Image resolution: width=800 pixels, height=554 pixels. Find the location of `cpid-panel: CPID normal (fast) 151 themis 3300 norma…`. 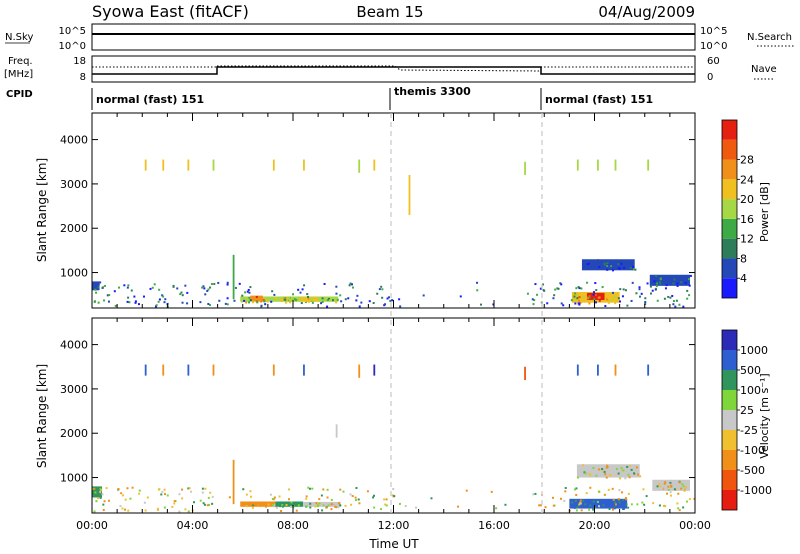

cpid-panel: CPID normal (fast) 151 themis 3300 norma… is located at coordinates (329, 97).